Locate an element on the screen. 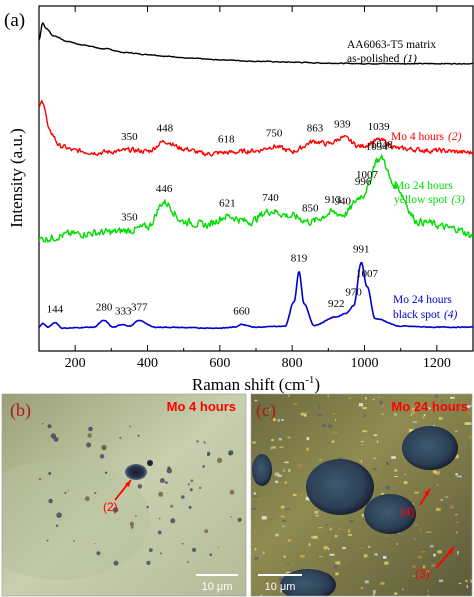  peak-label-2-1039: 1039 is located at coordinates (379, 127).